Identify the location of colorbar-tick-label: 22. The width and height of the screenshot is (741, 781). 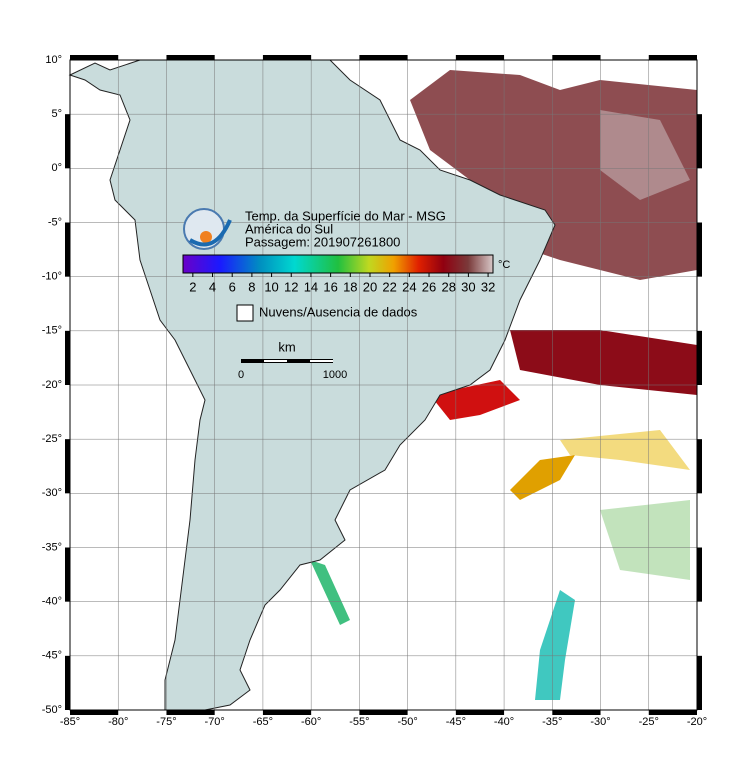
(389, 286).